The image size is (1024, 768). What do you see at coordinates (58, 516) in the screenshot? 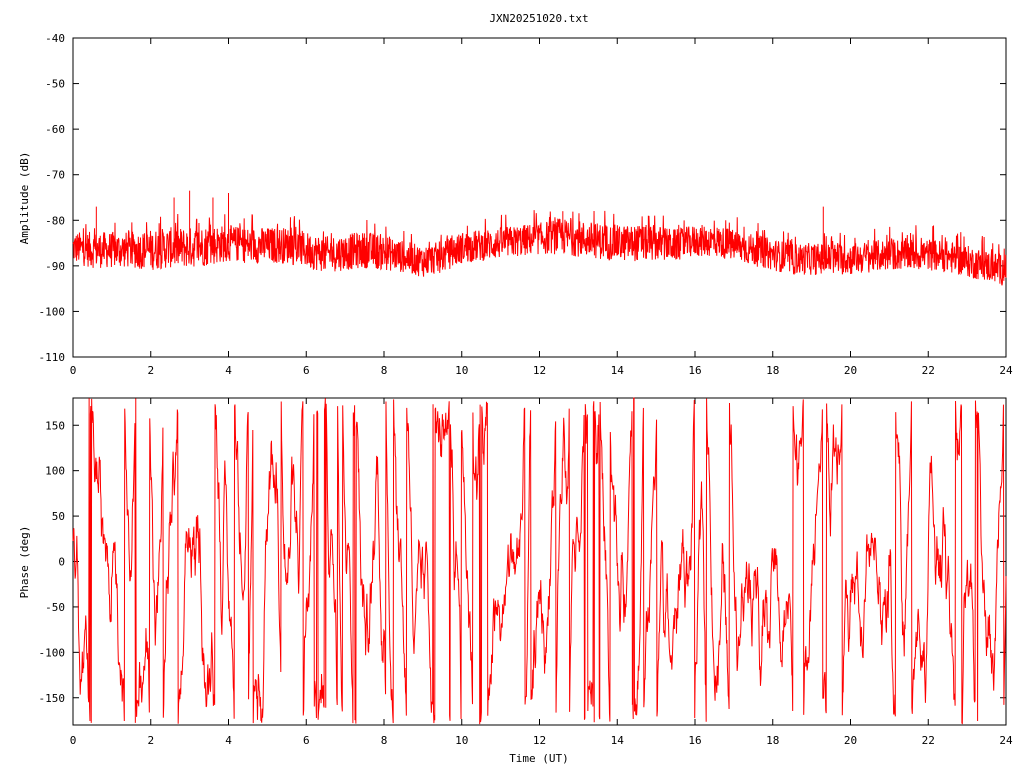
I see `y-tick-label: 50` at bounding box center [58, 516].